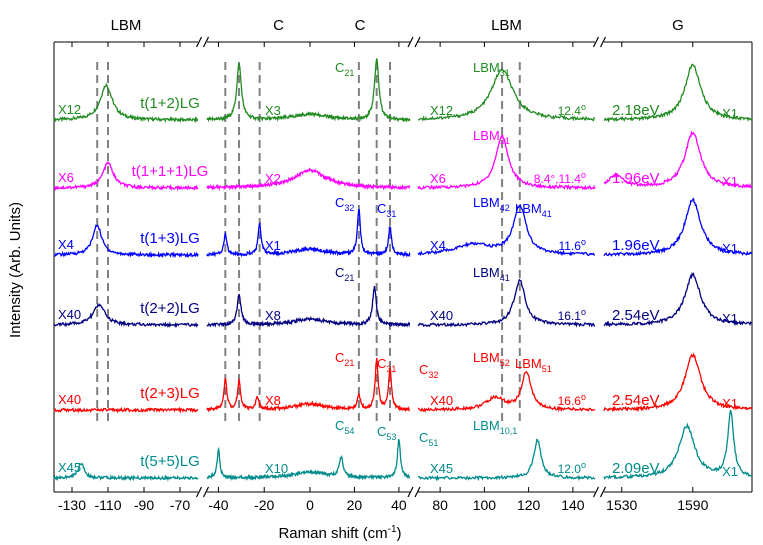  Describe the element at coordinates (572, 315) in the screenshot. I see `twist-angle: 16.1o` at that location.